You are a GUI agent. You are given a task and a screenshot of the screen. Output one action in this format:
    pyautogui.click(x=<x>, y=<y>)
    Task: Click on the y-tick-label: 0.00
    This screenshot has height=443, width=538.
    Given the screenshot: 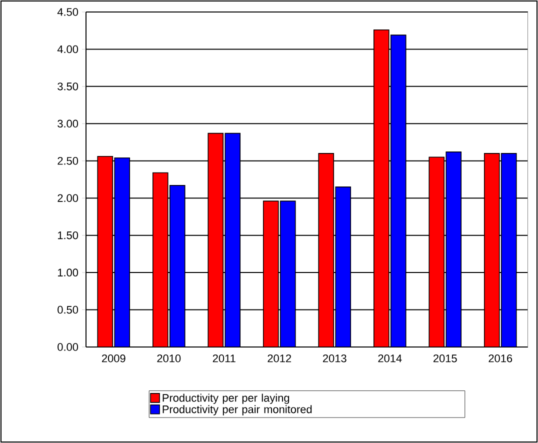 What is the action you would take?
    pyautogui.click(x=68, y=347)
    